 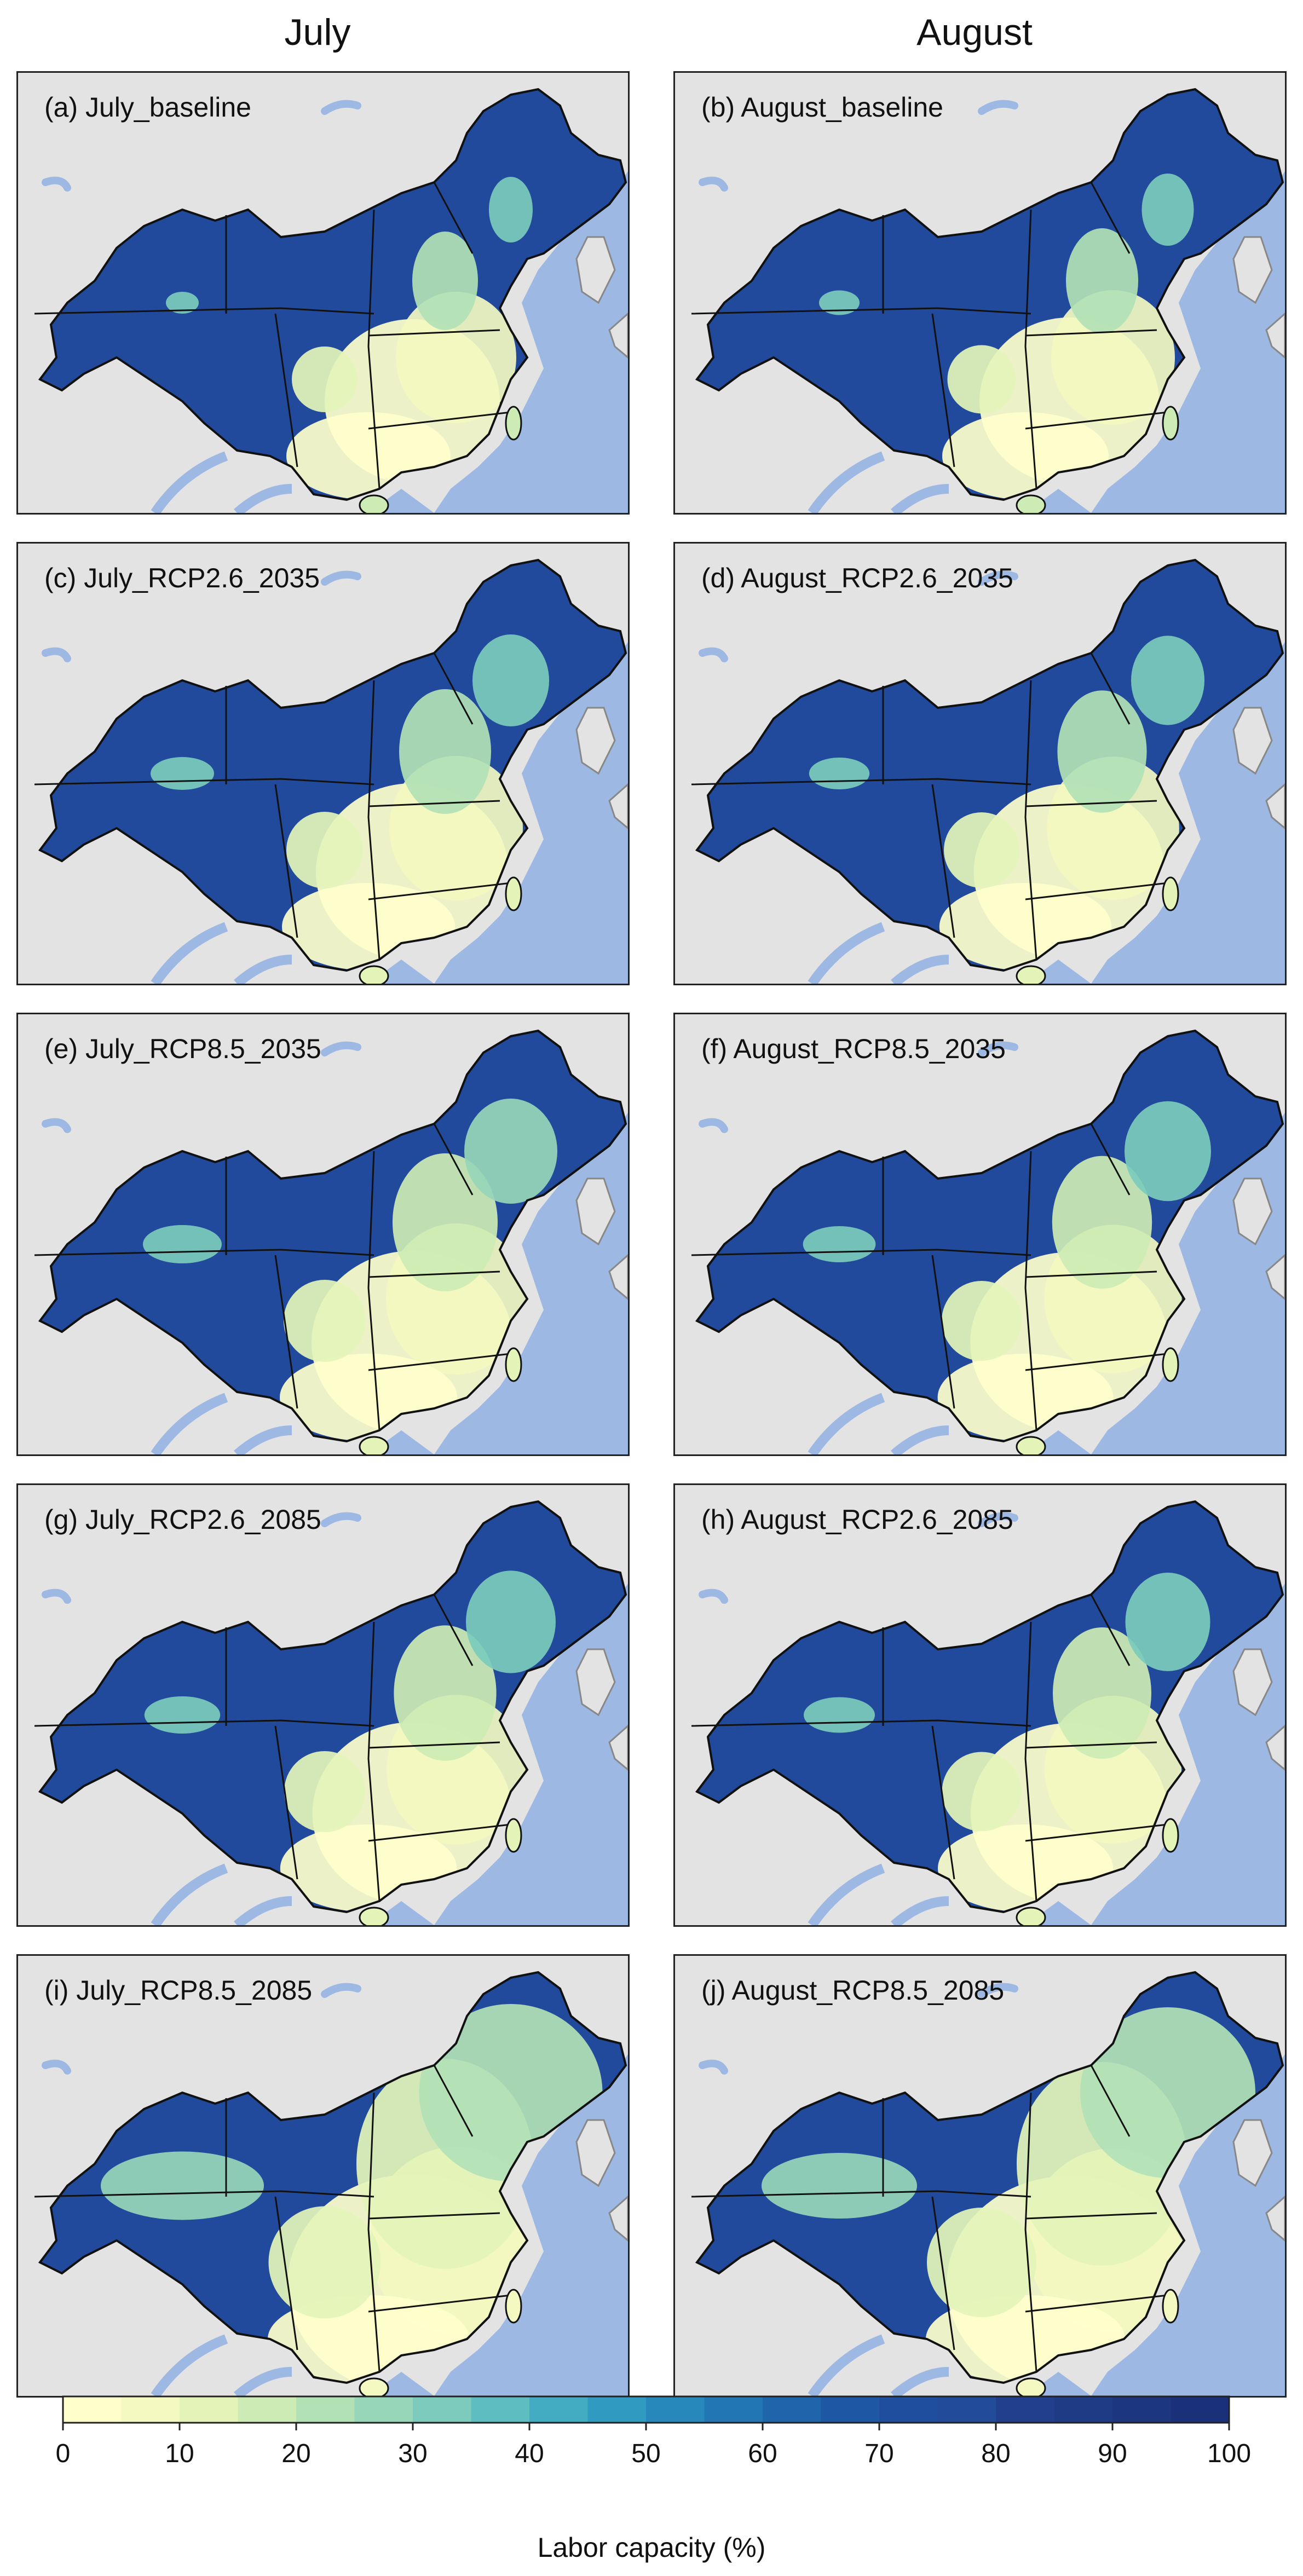 I want to click on colorbar-tick-label: 90, so click(x=1112, y=2453).